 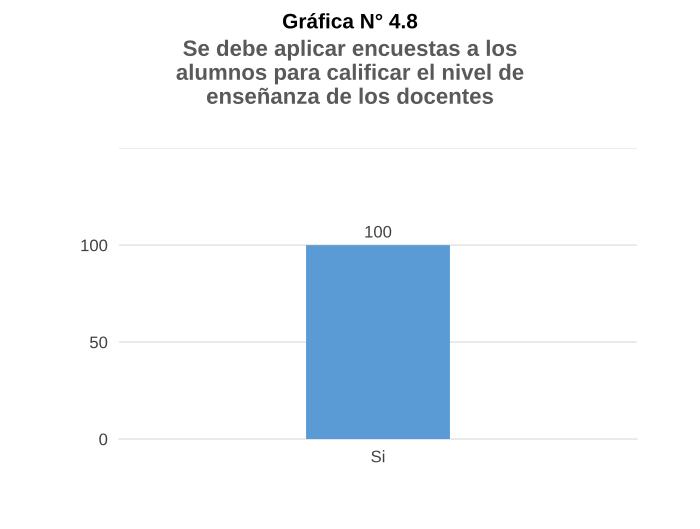 What do you see at coordinates (99, 342) in the screenshot?
I see `y-tick-label: 50` at bounding box center [99, 342].